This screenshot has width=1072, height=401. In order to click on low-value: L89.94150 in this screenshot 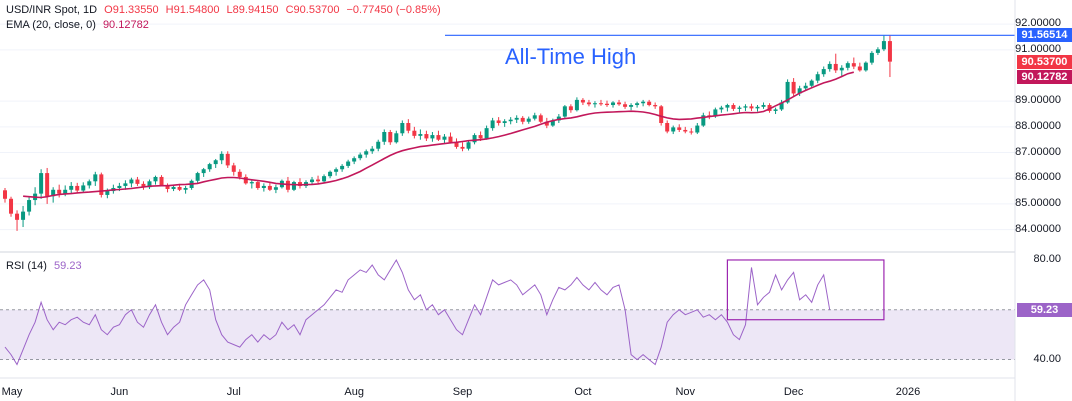, I will do `click(252, 10)`.